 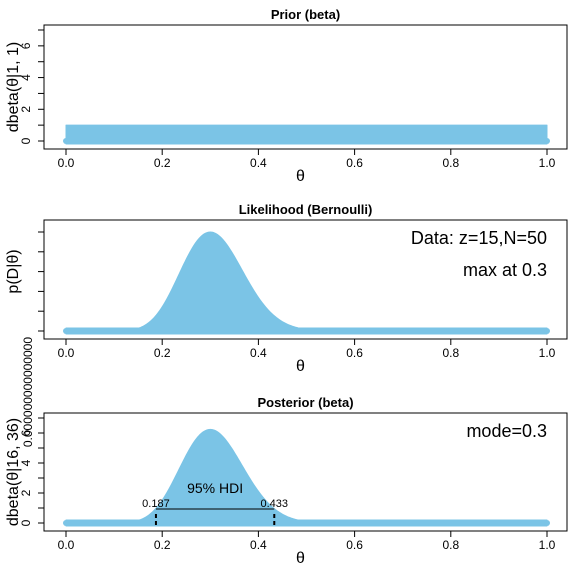 What do you see at coordinates (506, 431) in the screenshot?
I see `annotation: mode=0.3` at bounding box center [506, 431].